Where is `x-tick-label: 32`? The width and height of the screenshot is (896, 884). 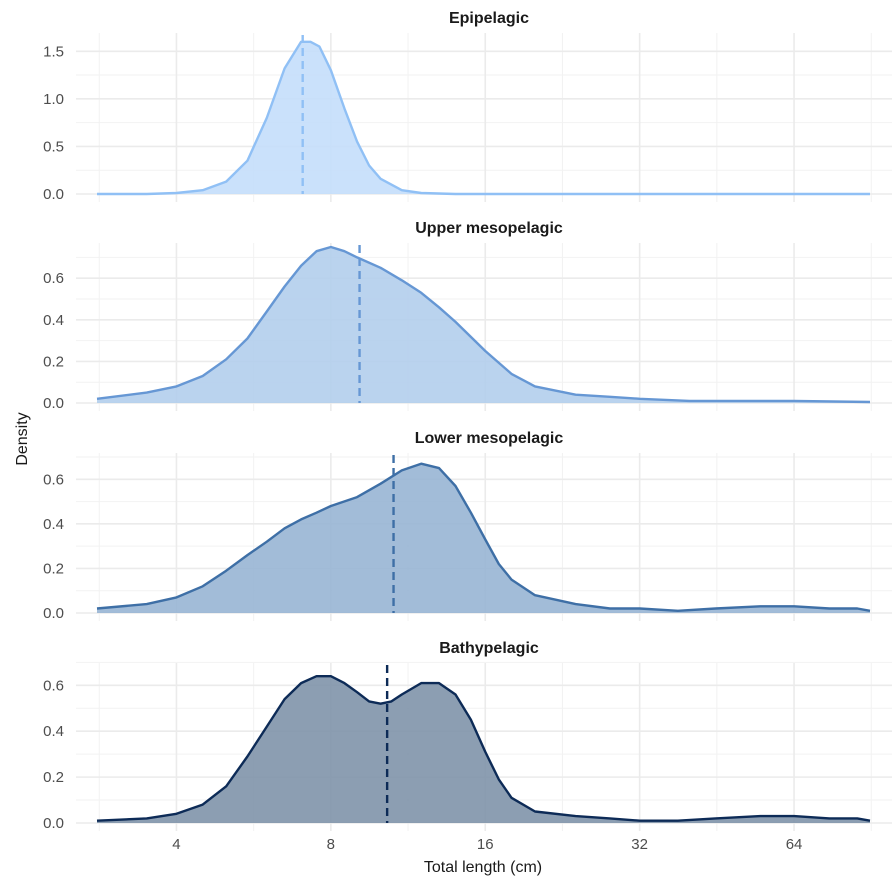 x-tick-label: 32 is located at coordinates (639, 844).